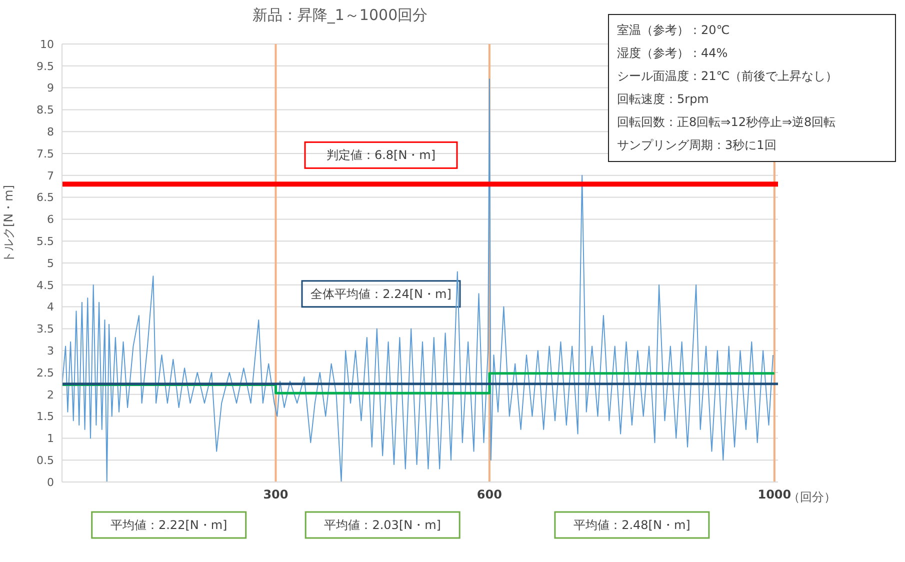 The width and height of the screenshot is (905, 562). What do you see at coordinates (50, 307) in the screenshot?
I see `y-tick-label: 4` at bounding box center [50, 307].